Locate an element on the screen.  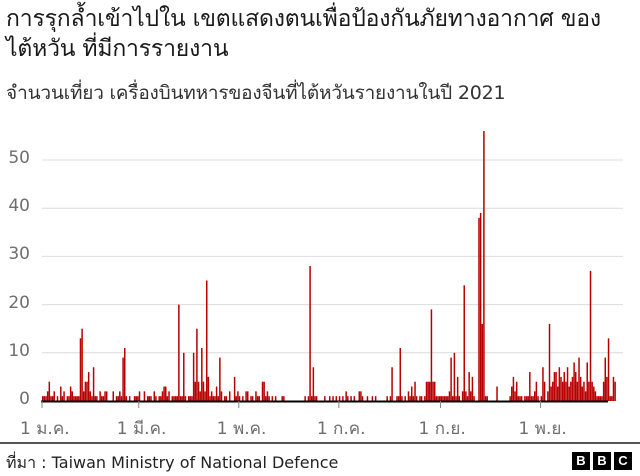
y-tick-label: 40 is located at coordinates (19, 206).